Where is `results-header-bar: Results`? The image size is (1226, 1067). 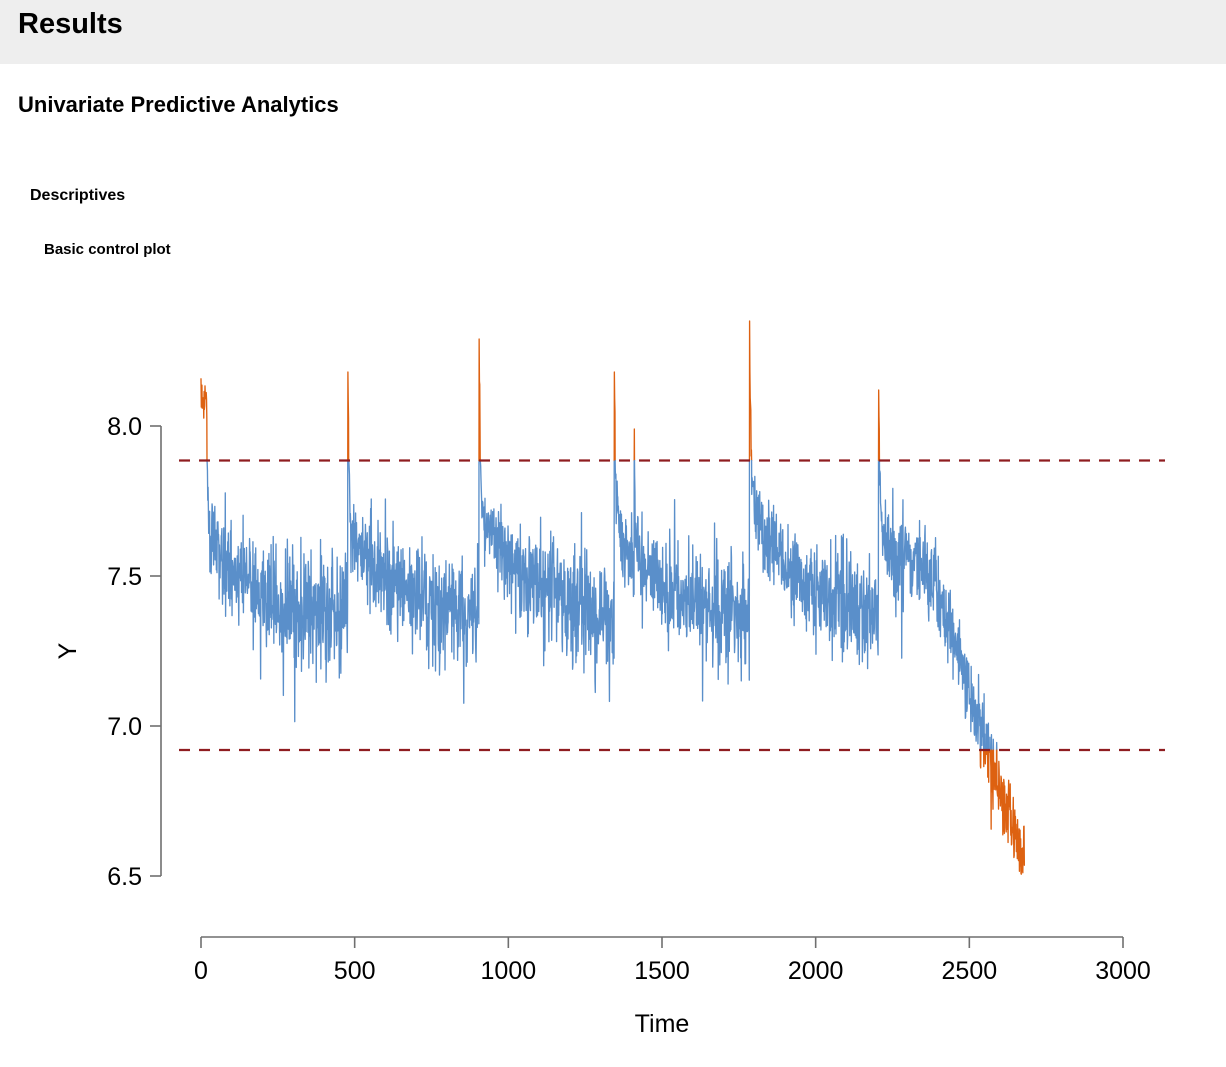
results-header-bar: Results is located at coordinates (613, 32).